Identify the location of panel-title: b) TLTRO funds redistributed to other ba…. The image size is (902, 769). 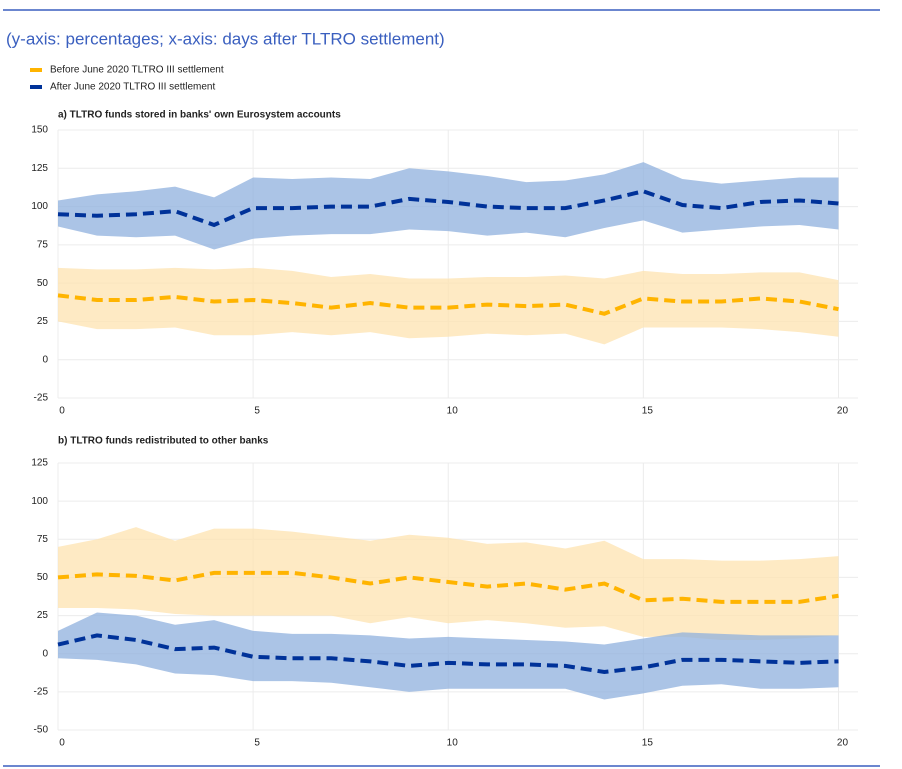
(163, 441).